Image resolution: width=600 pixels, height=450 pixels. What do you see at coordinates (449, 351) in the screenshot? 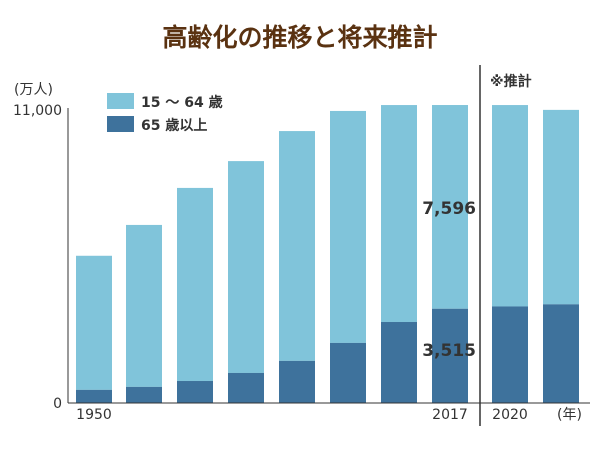
I see `data-label: 3,515` at bounding box center [449, 351].